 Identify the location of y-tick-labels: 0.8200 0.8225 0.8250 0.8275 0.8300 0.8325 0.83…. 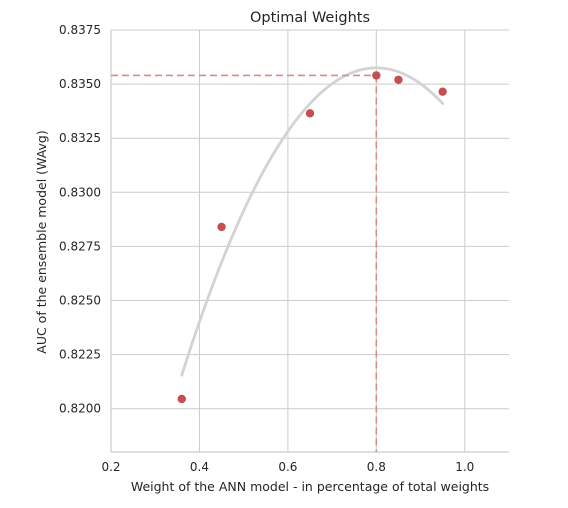
(80, 219).